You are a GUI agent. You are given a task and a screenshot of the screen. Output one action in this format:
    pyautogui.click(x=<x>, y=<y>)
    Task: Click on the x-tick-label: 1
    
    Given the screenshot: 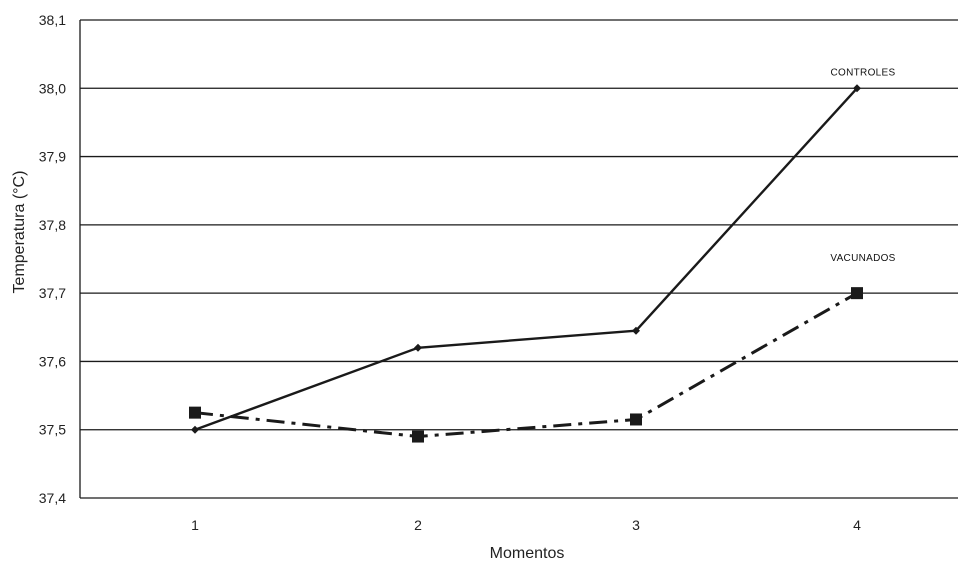 What is the action you would take?
    pyautogui.click(x=195, y=525)
    